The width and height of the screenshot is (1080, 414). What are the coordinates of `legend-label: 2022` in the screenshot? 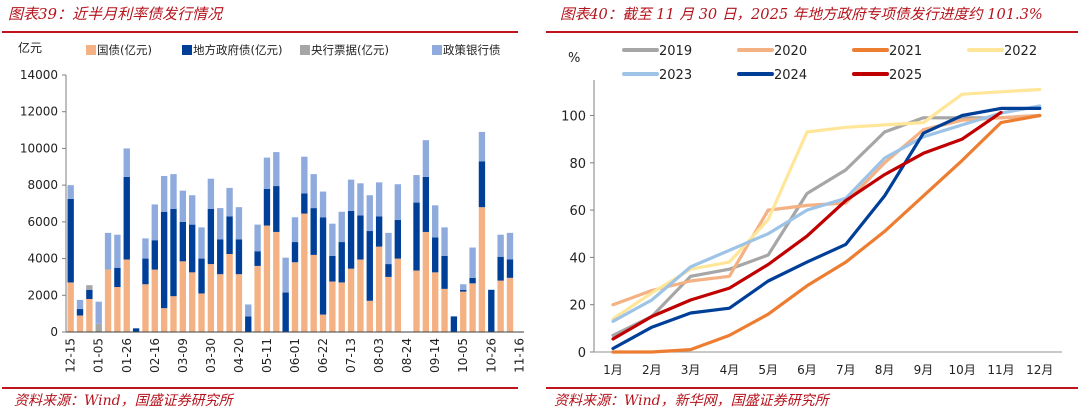 It's located at (1020, 51).